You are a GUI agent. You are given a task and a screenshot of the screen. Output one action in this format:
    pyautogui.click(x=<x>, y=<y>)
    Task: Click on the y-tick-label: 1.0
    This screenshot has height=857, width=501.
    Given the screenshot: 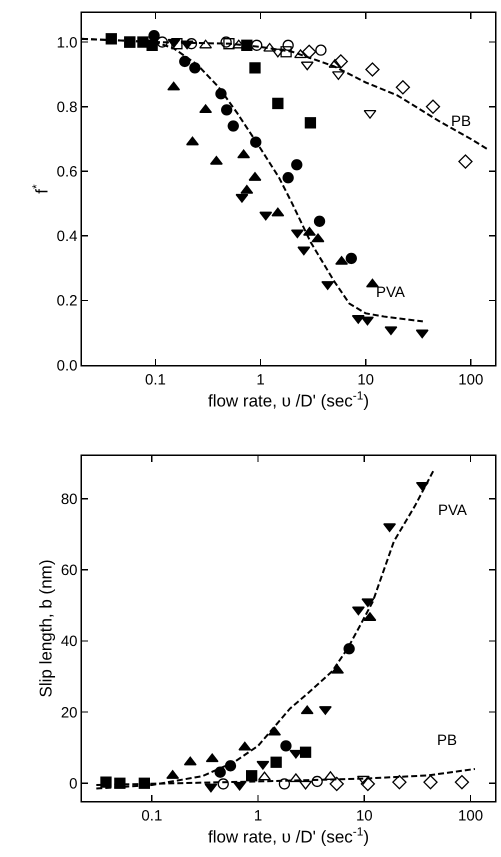 What is the action you would take?
    pyautogui.click(x=67, y=43)
    